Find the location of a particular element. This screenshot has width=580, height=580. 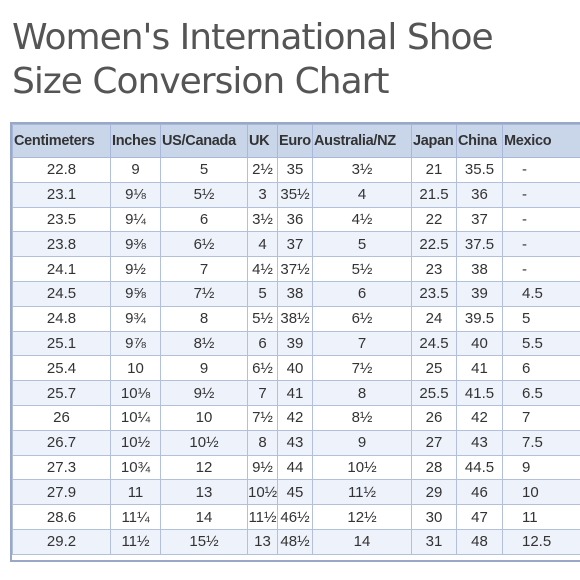

table-cell: 31 is located at coordinates (434, 541).